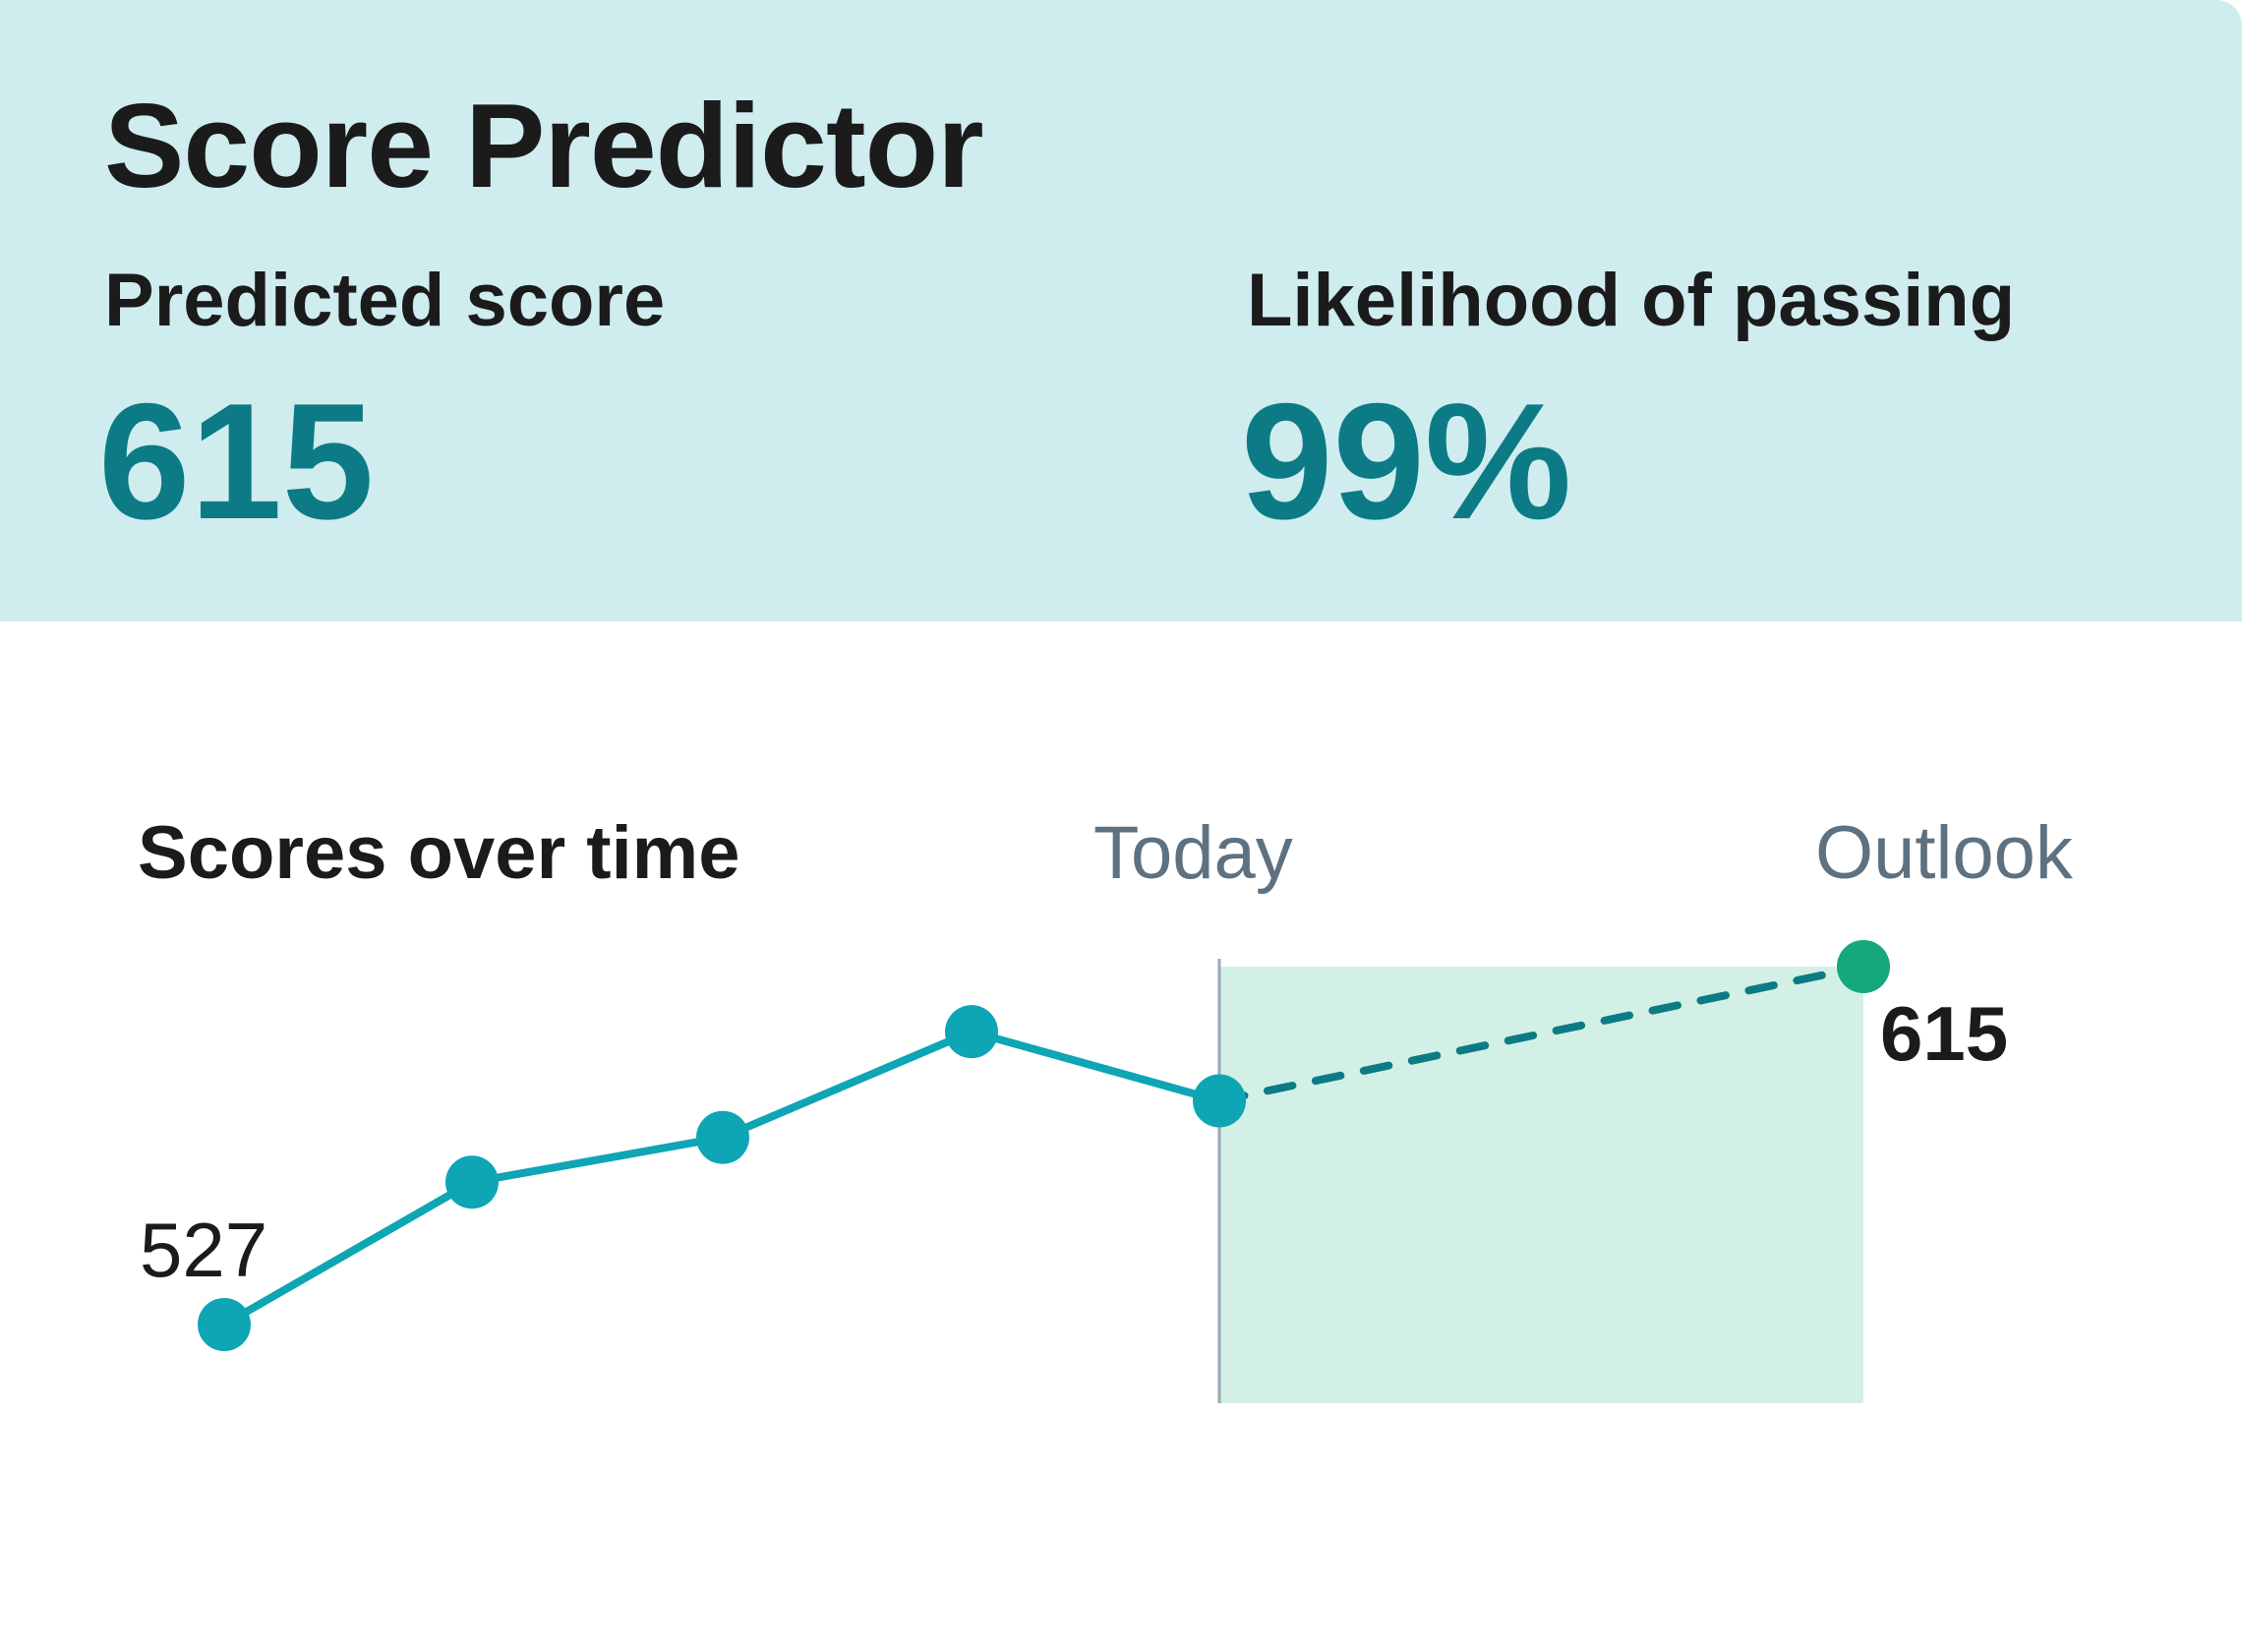 This screenshot has height=1652, width=2242. I want to click on page-title: Score Predictor, so click(544, 145).